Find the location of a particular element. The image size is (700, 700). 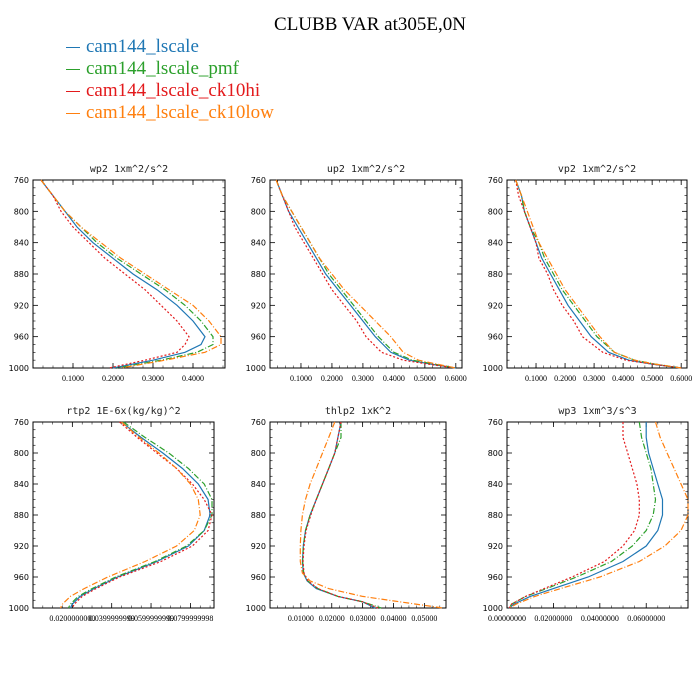

x-tick-label: 0.02000000 is located at coordinates (553, 618).